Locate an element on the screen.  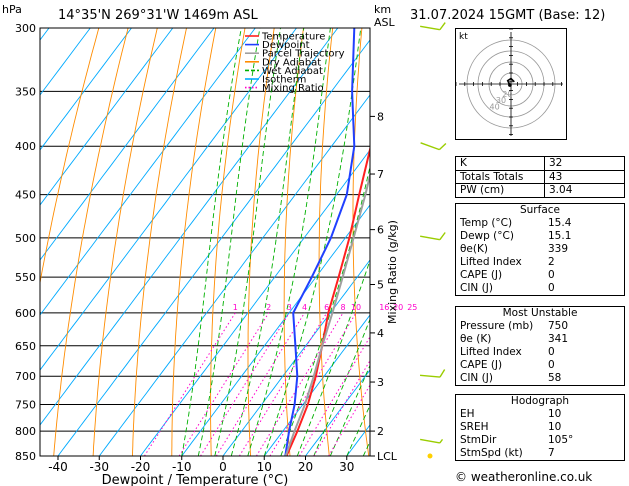
legend-label: Mixing Ratio is located at coordinates (293, 88).